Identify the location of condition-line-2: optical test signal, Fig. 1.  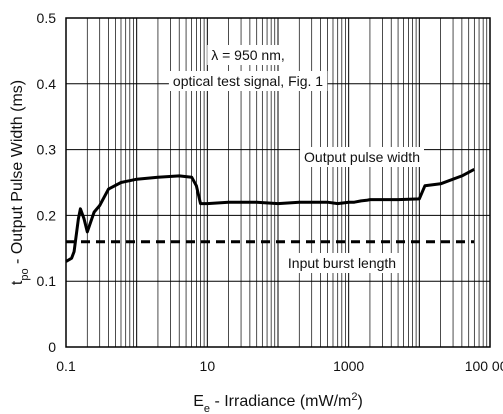
(248, 81).